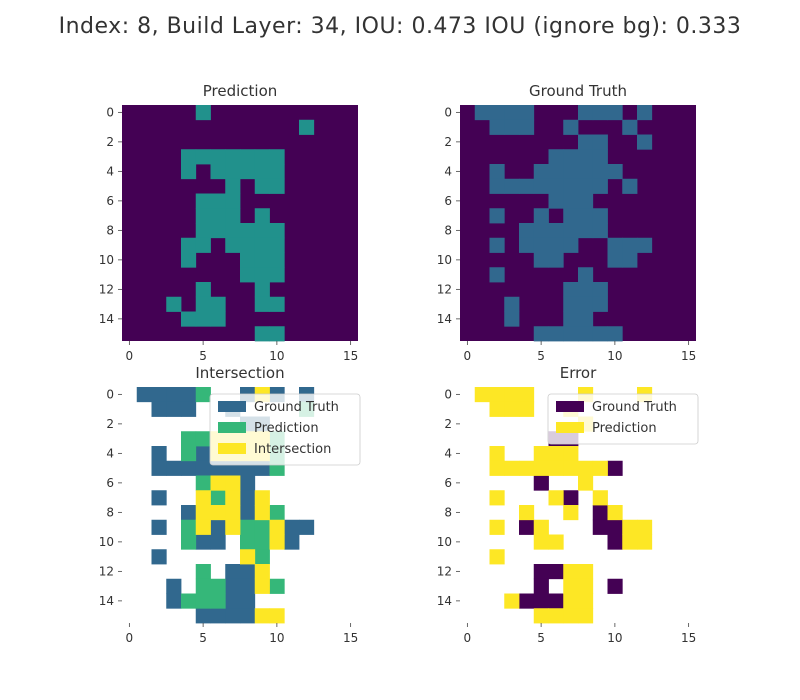 This screenshot has height=700, width=800. I want to click on ground-truth-cells, so click(578, 223).